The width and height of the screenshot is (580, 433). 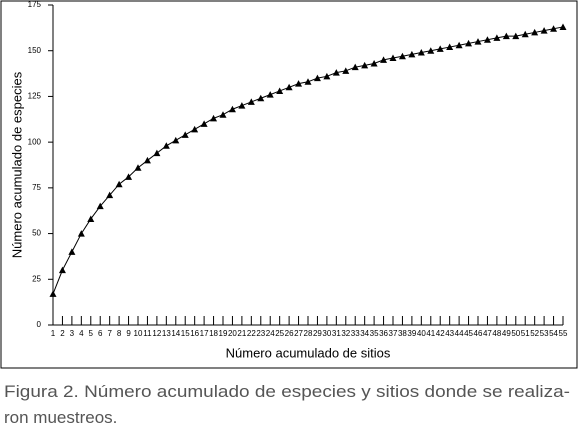 What do you see at coordinates (289, 333) in the screenshot?
I see `x-tick-label: 26` at bounding box center [289, 333].